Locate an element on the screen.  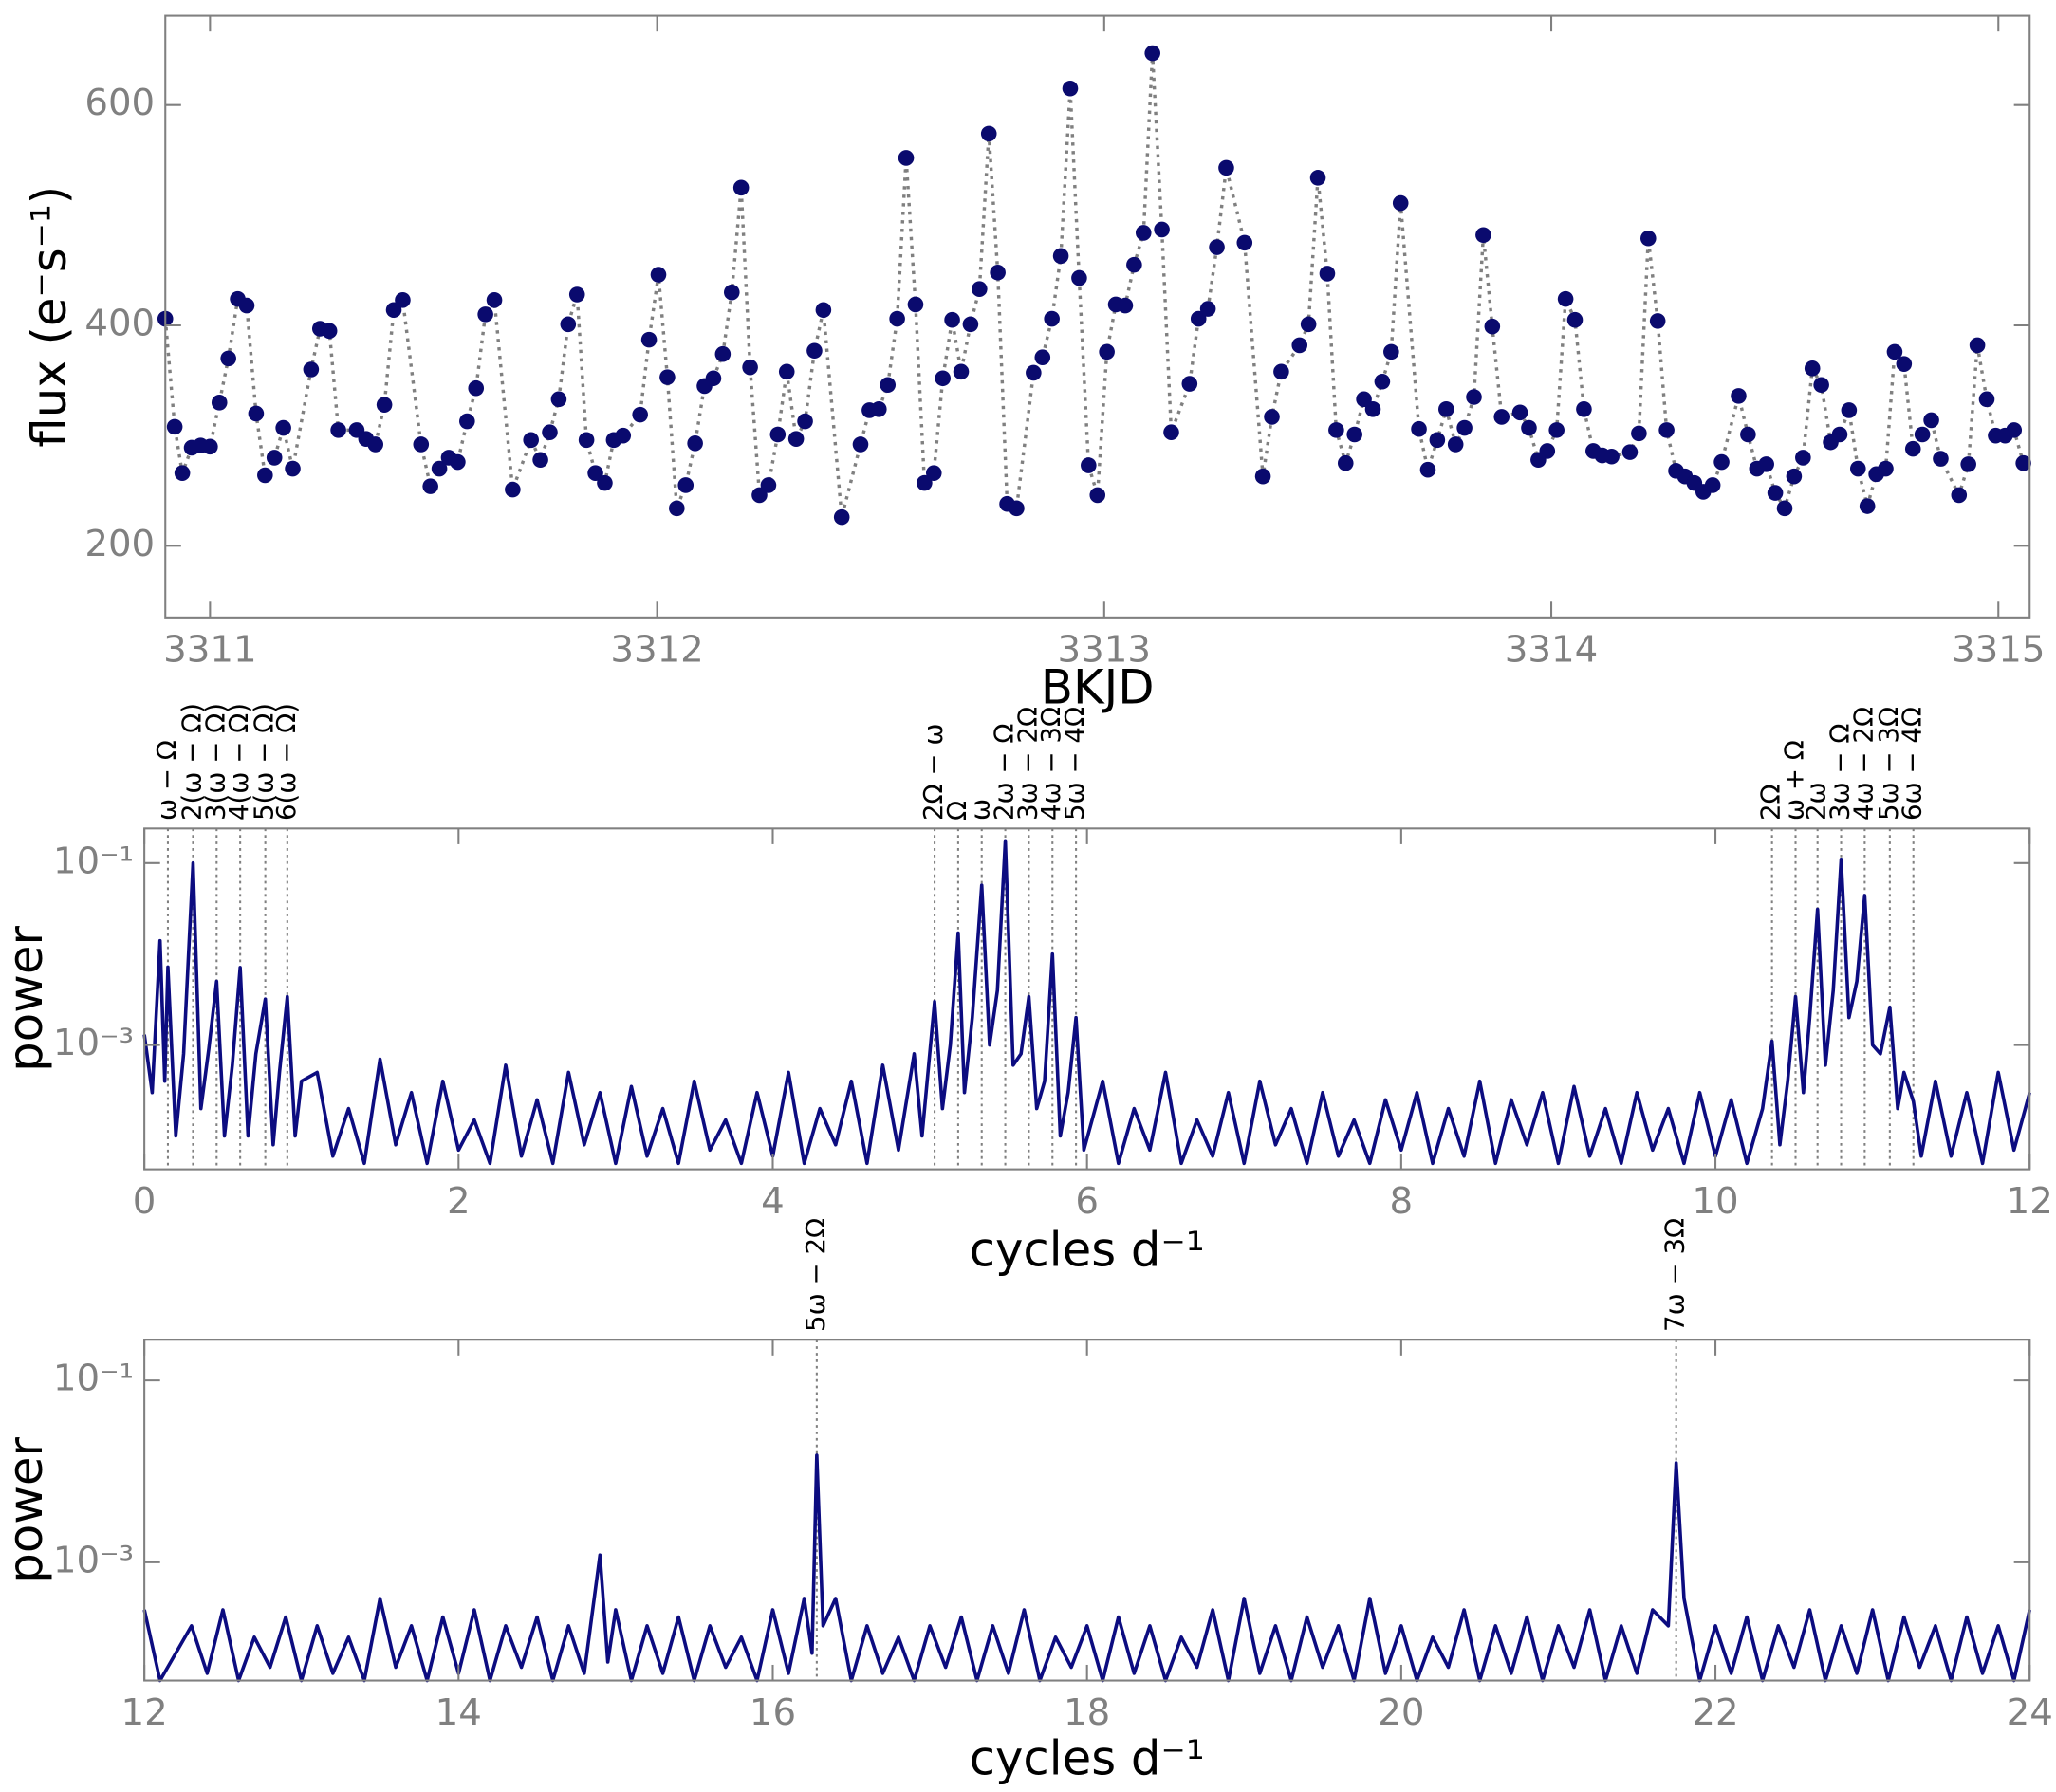
annotation-label: ω + Ω is located at coordinates (1794, 780).